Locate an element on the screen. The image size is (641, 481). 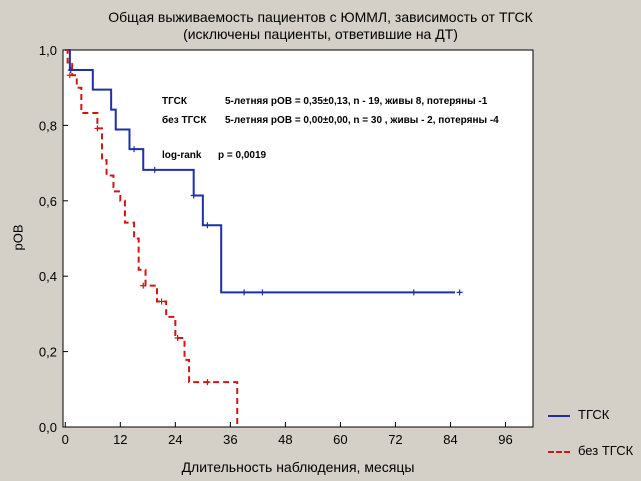
y-tick-label-0: 0,0 is located at coordinates (48, 427).